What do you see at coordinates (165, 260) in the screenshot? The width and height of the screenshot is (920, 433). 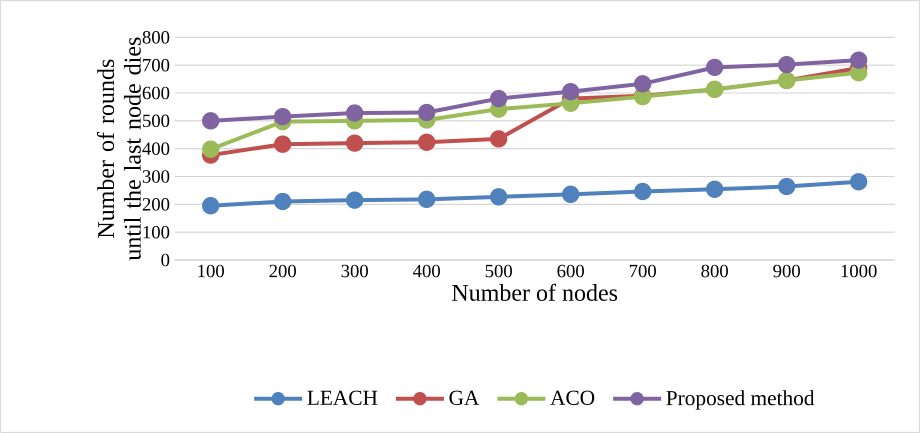 I see `y-tick-label: 0` at bounding box center [165, 260].